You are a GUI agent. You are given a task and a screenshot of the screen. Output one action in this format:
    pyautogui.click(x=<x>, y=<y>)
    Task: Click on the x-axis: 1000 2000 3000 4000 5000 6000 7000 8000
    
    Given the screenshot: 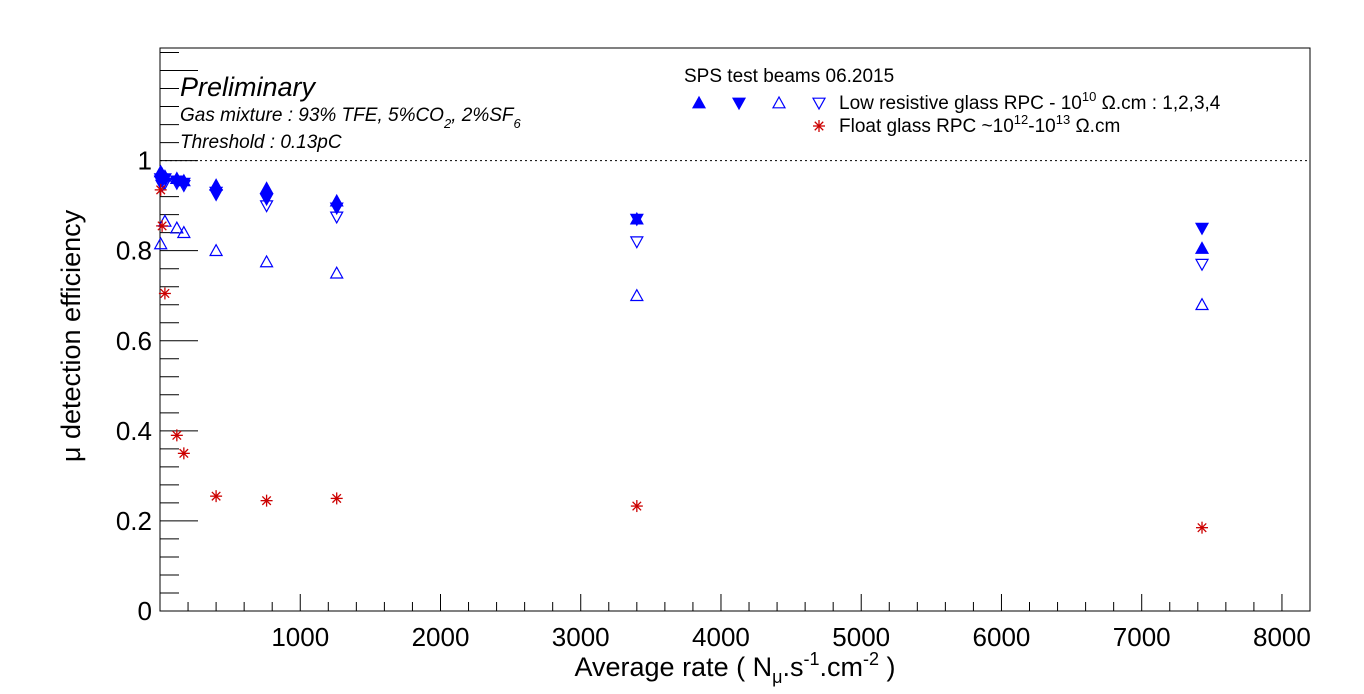 What is the action you would take?
    pyautogui.click(x=749, y=623)
    